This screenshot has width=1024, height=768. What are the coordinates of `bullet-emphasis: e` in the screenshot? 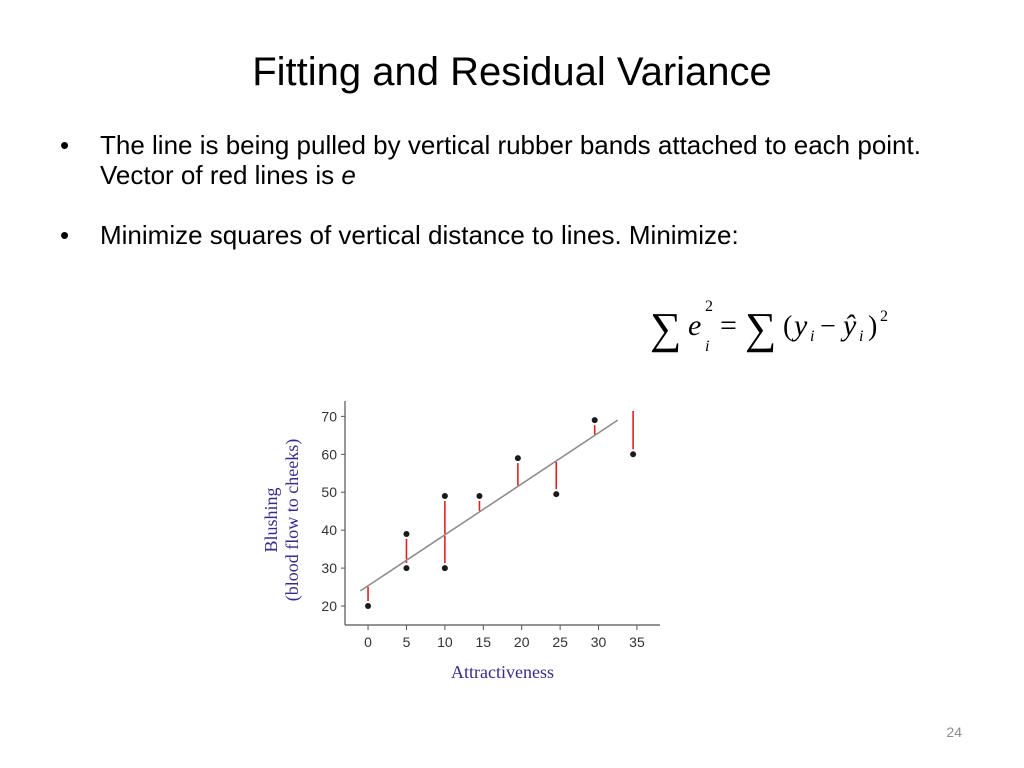 It's located at (348, 175).